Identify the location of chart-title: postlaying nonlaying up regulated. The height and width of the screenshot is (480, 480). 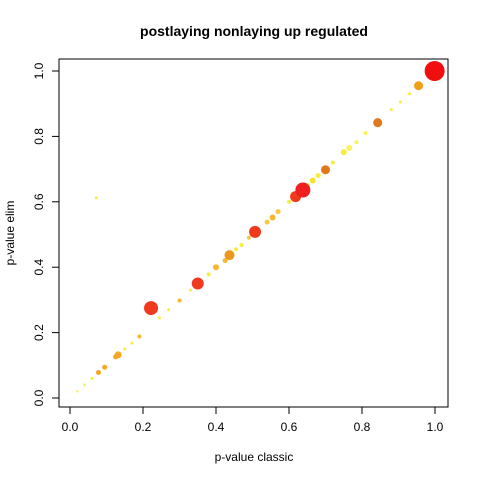
(254, 31).